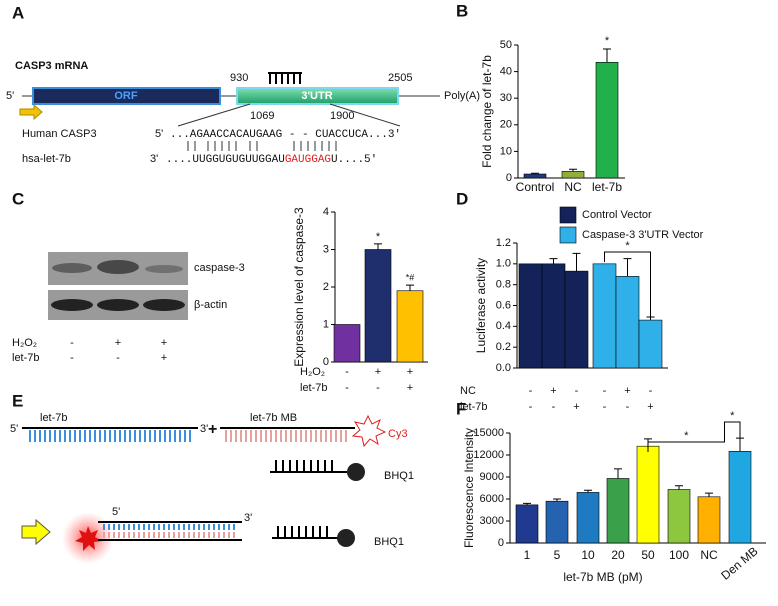  Describe the element at coordinates (342, 116) in the screenshot. I see `position-label: 1900` at that location.